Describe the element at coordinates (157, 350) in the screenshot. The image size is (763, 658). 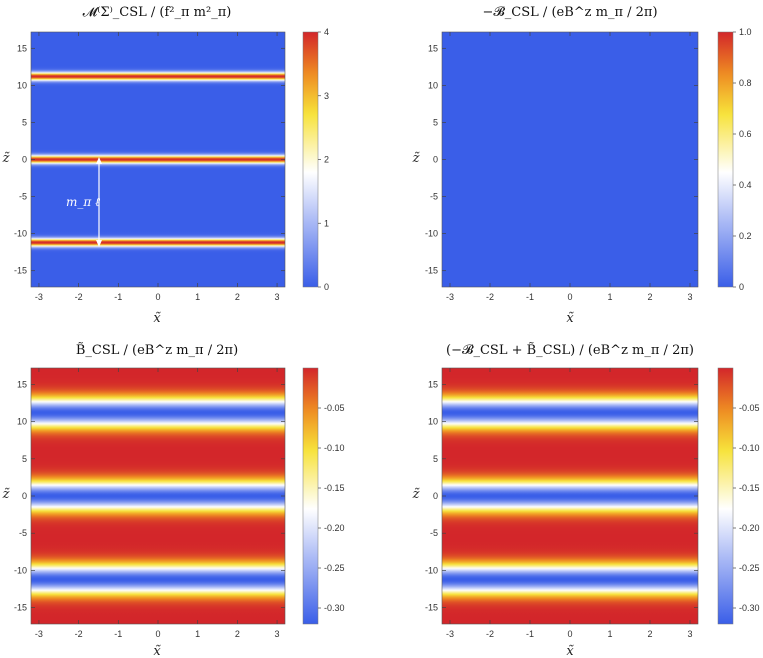
I see `title-bottom-left: B̃_CSL / (eB^z m_π / 2π)` at that location.